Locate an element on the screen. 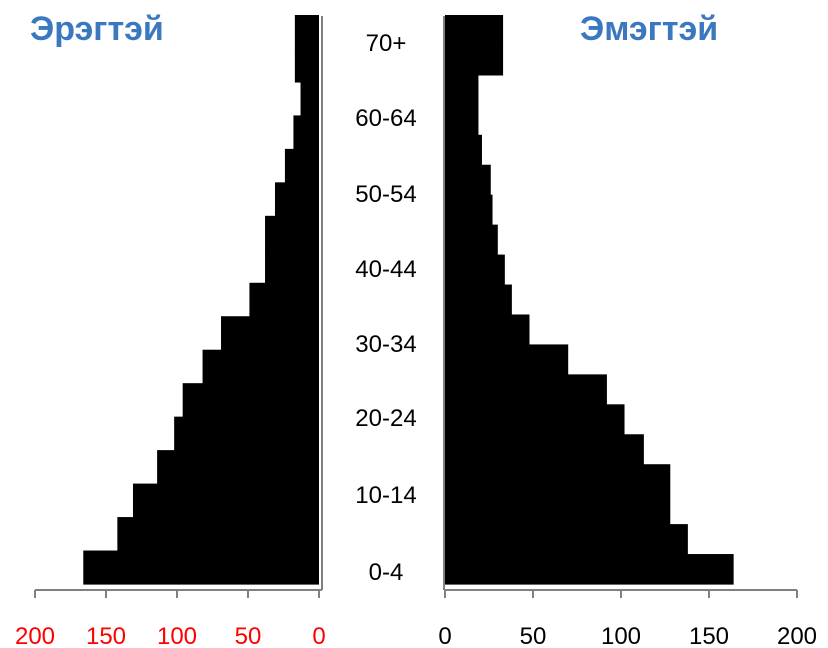 This screenshot has height=648, width=828. age-group-label: 50-54 is located at coordinates (385, 194).